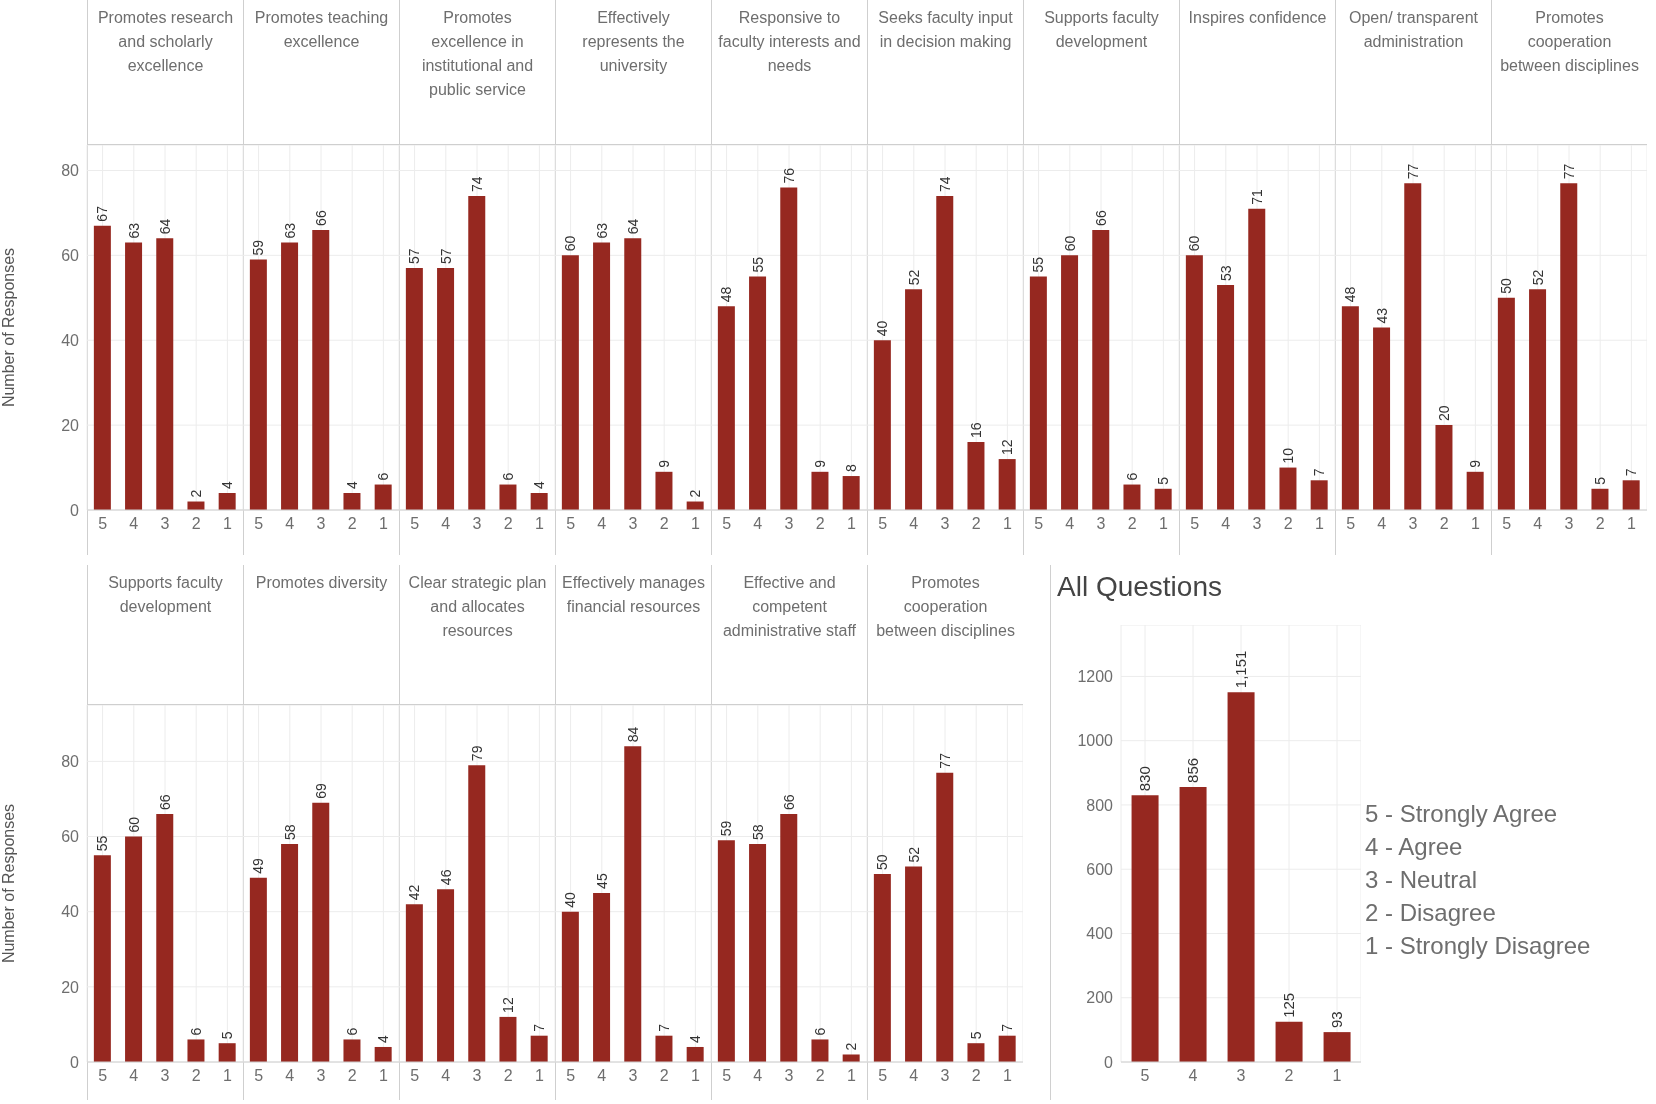  I want to click on data-label: 59, so click(258, 247).